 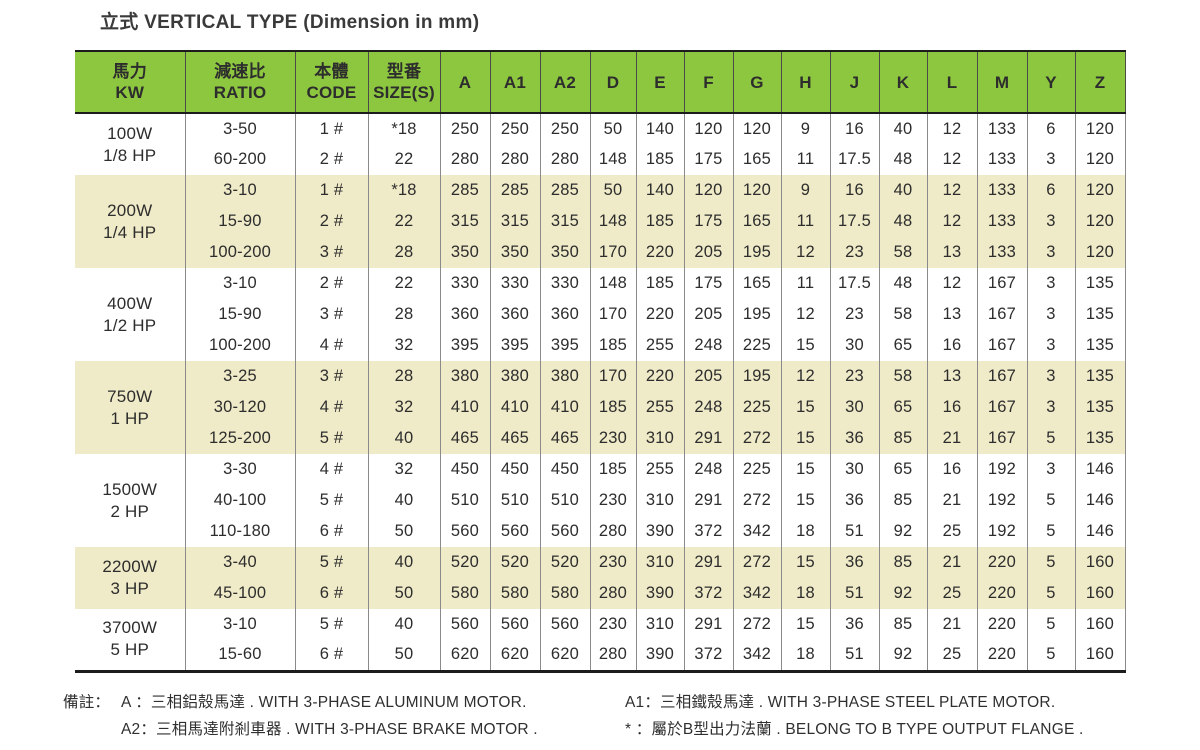 What do you see at coordinates (239, 562) in the screenshot?
I see `ratio-cell: 3-40` at bounding box center [239, 562].